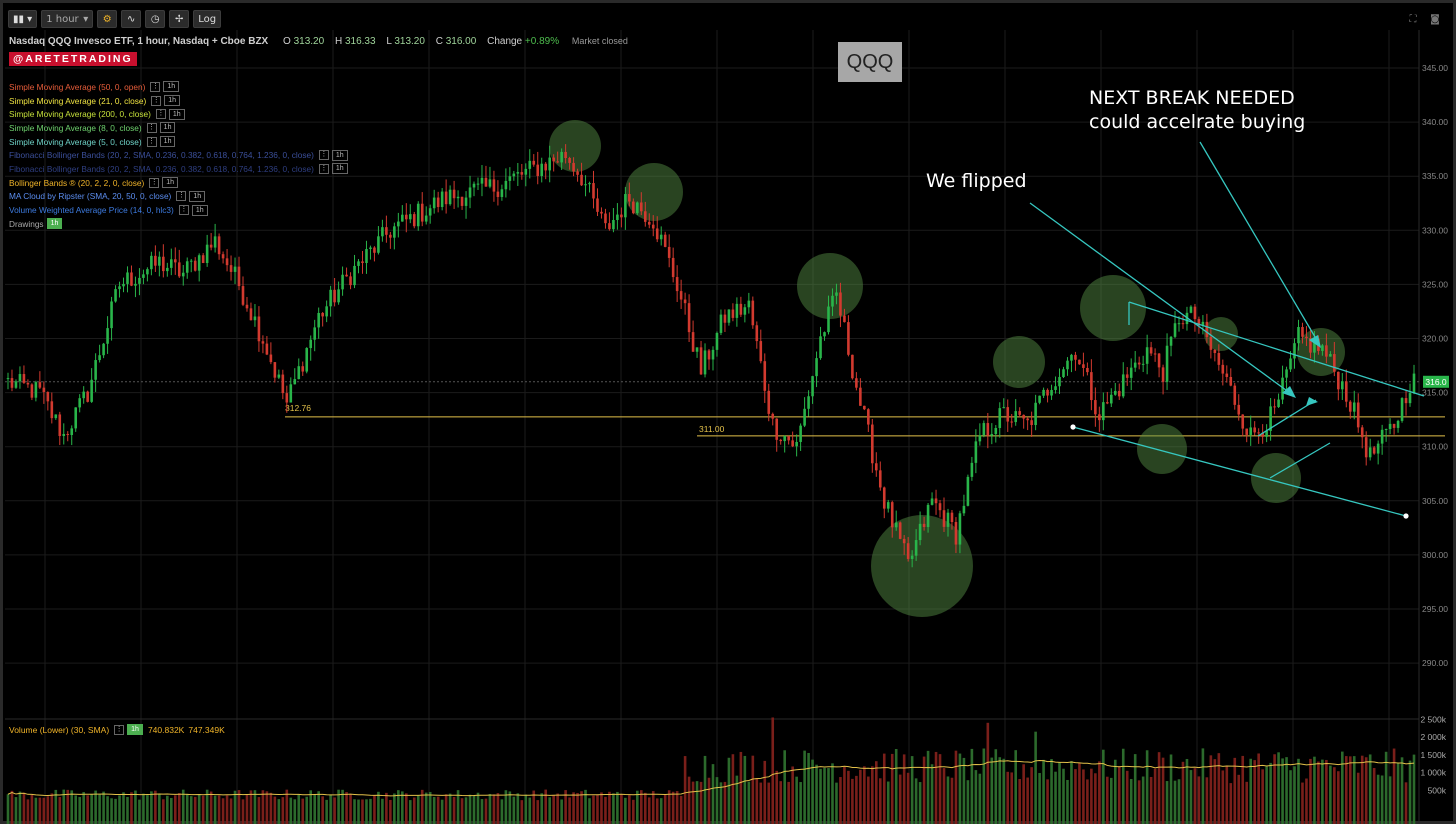  I want to click on interval-badge: 1h, so click(339, 155).